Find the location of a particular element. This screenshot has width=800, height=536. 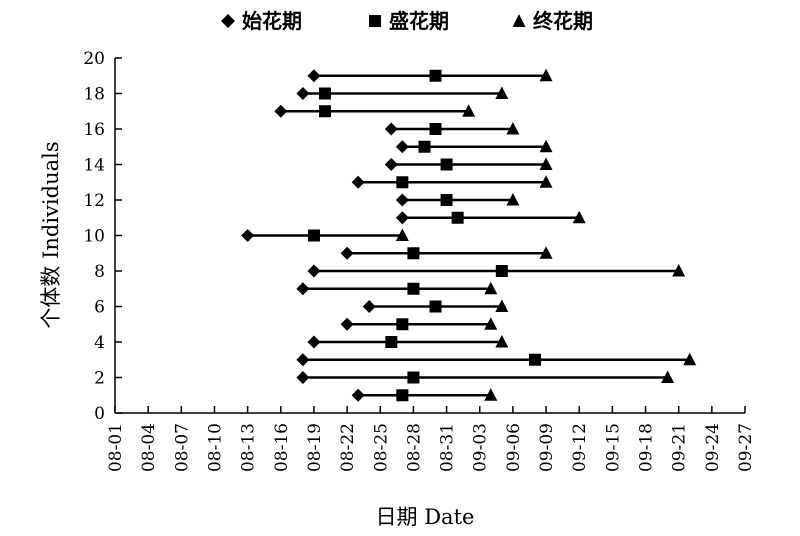

x-tick-label: 09-21 is located at coordinates (680, 447).